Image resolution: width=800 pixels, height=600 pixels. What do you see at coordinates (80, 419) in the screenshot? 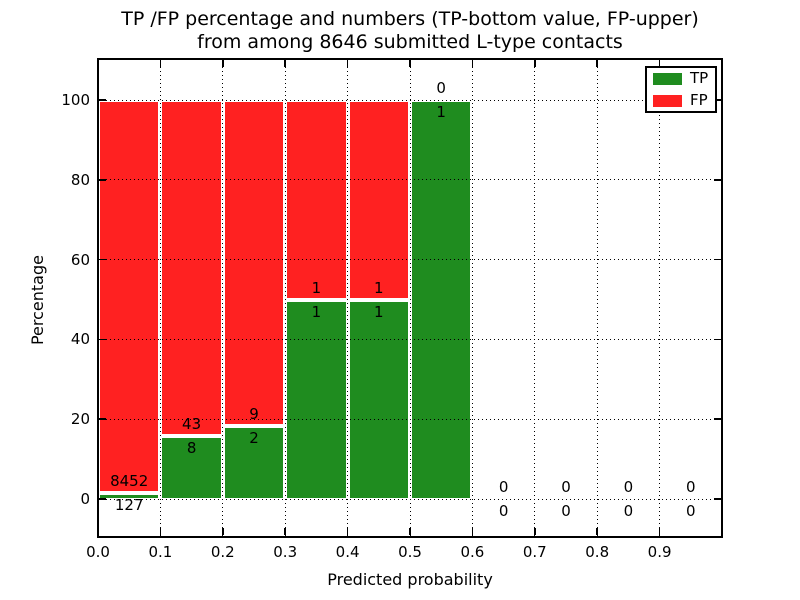
I see `y-tick-label: 20` at bounding box center [80, 419].